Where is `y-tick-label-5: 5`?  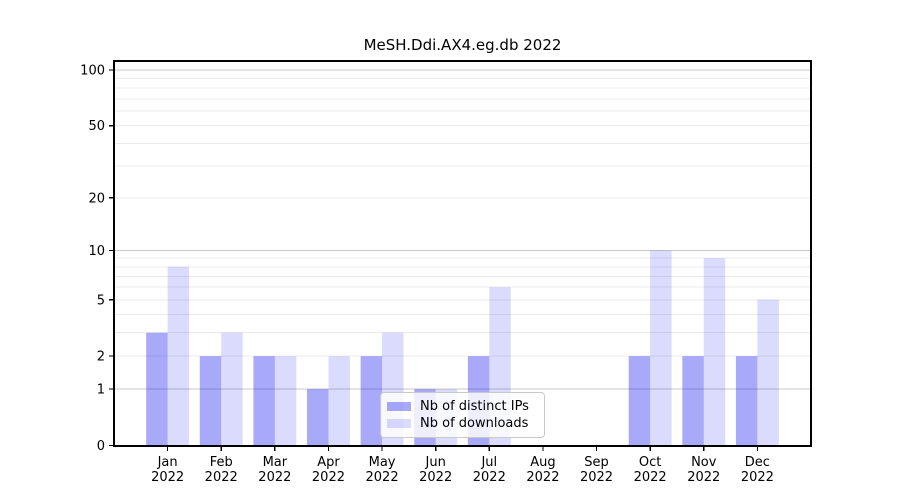 y-tick-label-5: 5 is located at coordinates (101, 300).